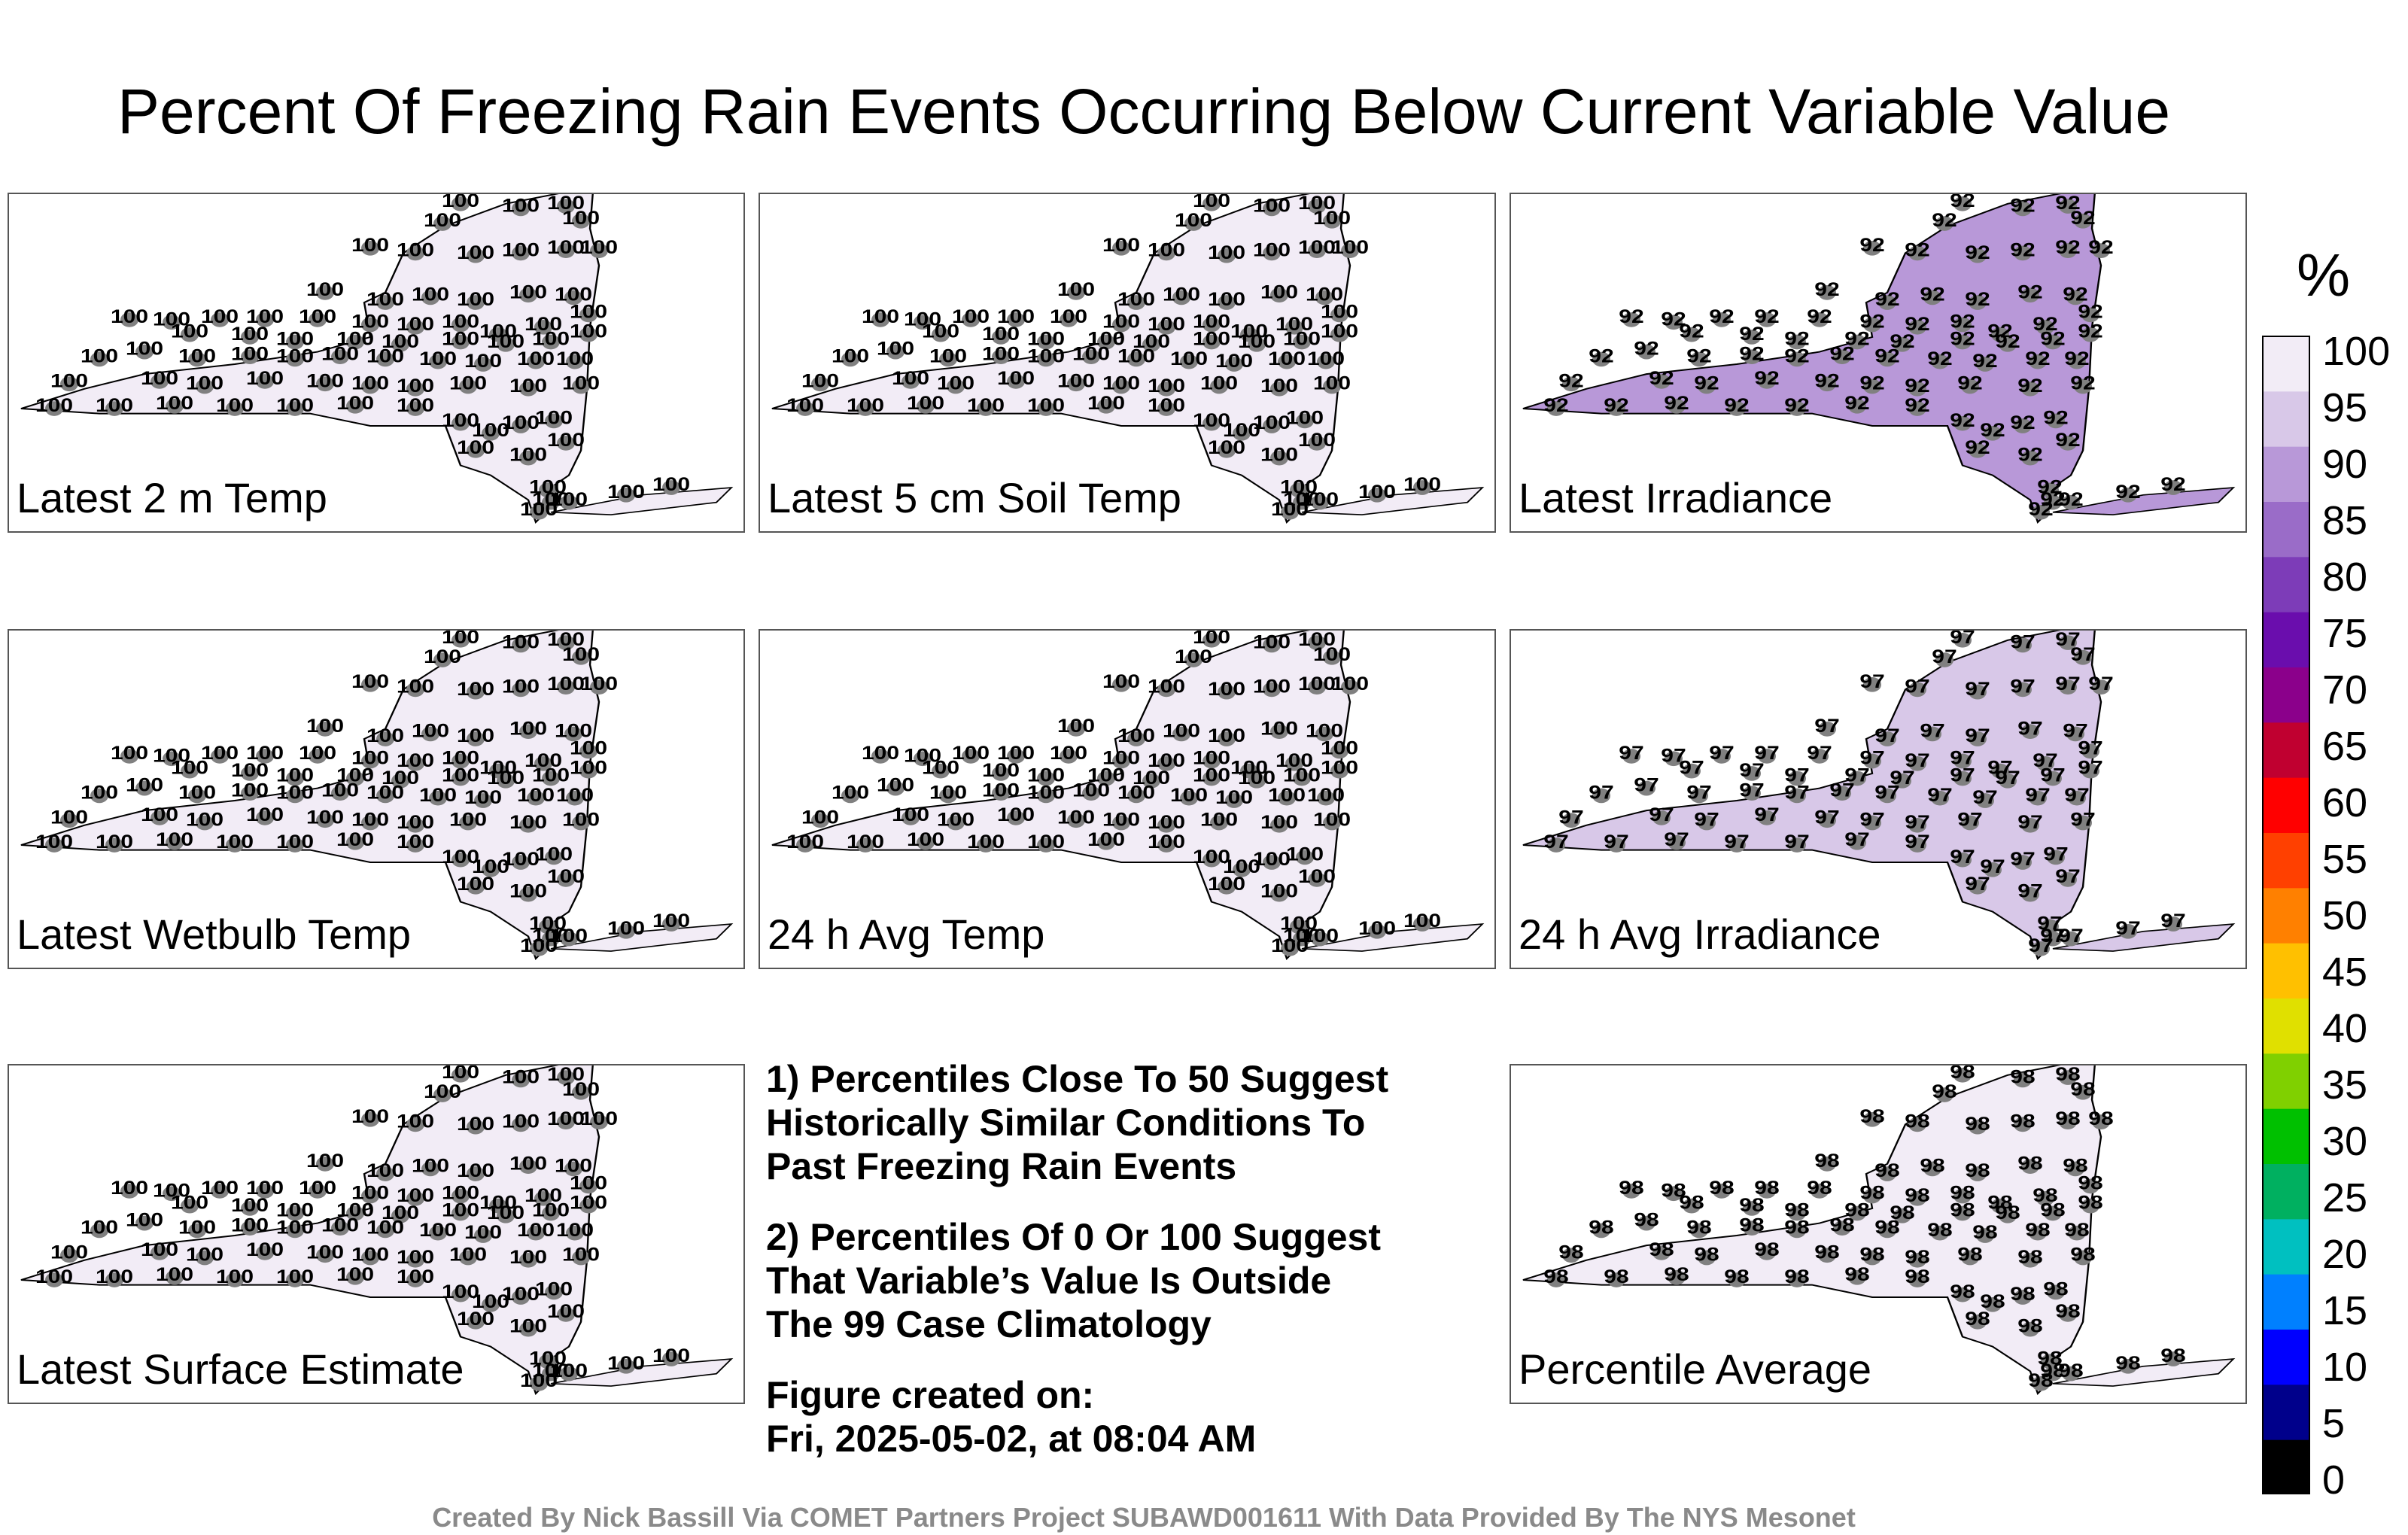 The image size is (2408, 1535). I want to click on color-scale-segment, so click(2286, 915).